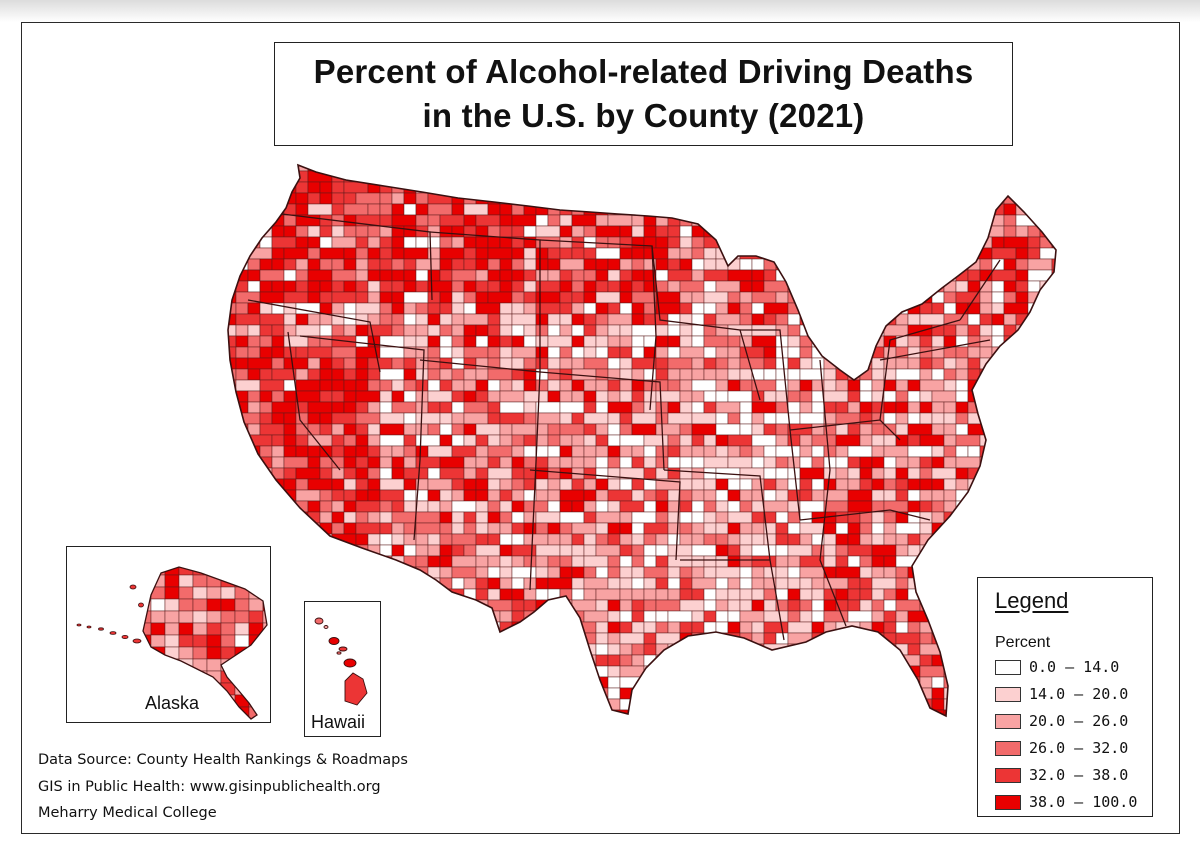  I want to click on hawaii-map, so click(341, 661).